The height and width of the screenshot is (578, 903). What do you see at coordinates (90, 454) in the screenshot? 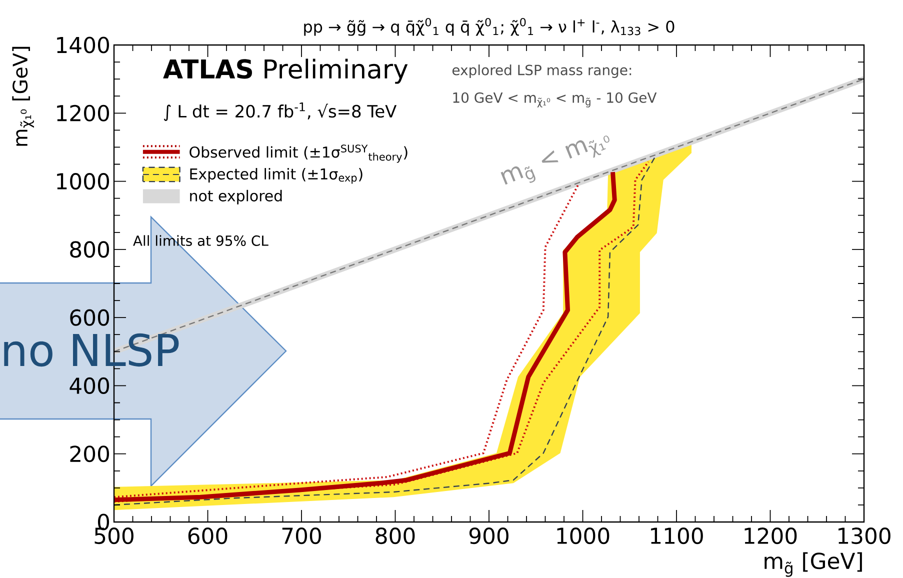
I see `y-tick-label: 200` at bounding box center [90, 454].